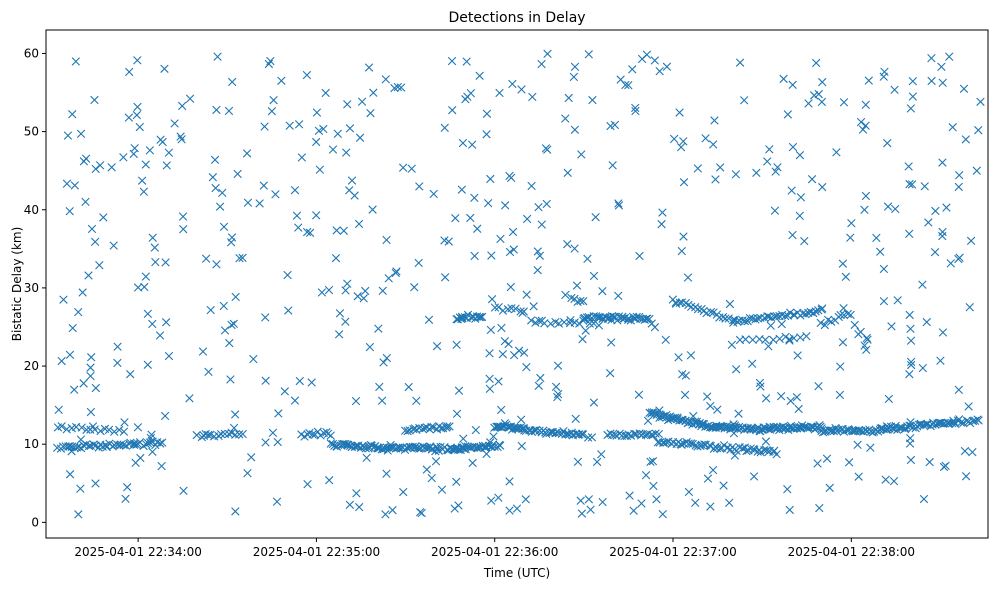 Image resolution: width=989 pixels, height=590 pixels. I want to click on y-tick-label-2: 20, so click(31, 366).